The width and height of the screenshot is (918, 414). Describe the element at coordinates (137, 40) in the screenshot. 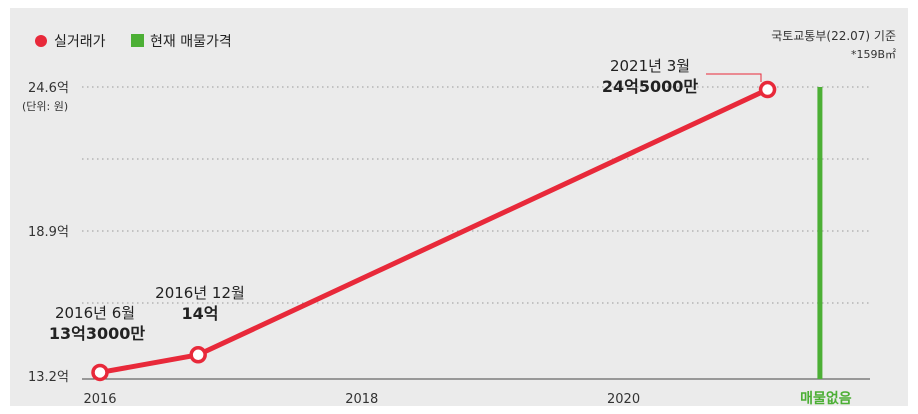

I see `legend-marker-square` at that location.